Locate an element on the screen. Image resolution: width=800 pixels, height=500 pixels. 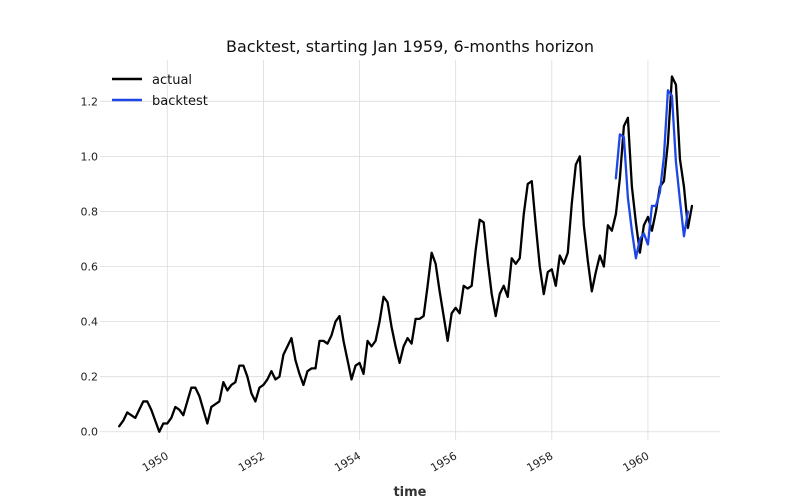
series-line-backtest is located at coordinates (652, 174).